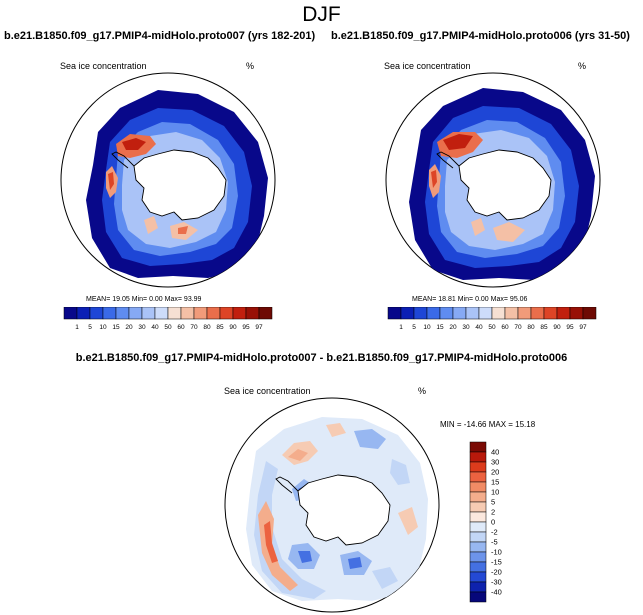 The height and width of the screenshot is (615, 643). Describe the element at coordinates (440, 327) in the screenshot. I see `panel-2-colorbar-tick-label: 15` at that location.